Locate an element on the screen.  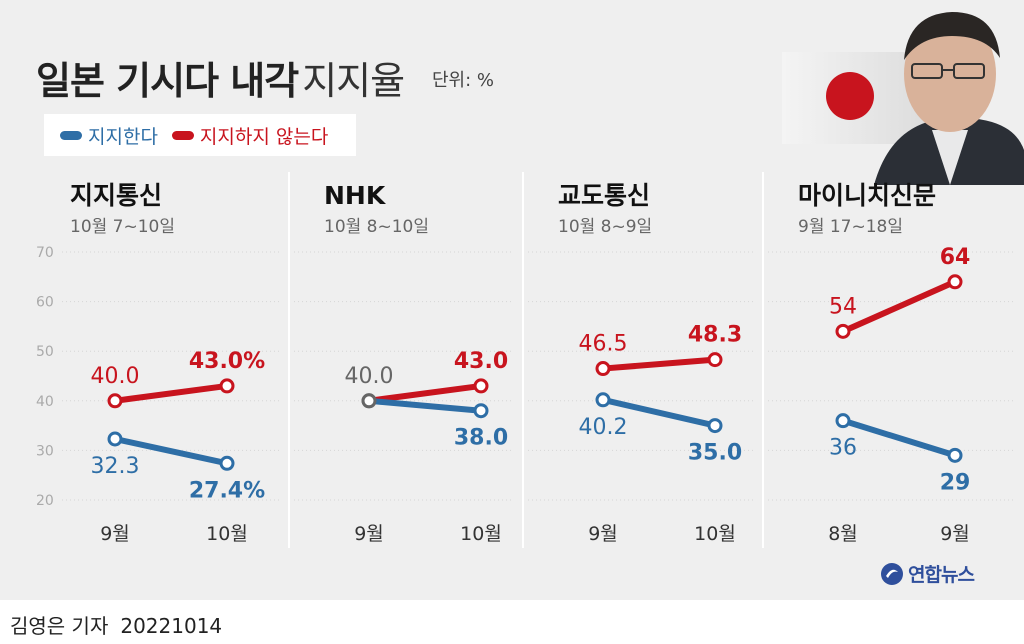
yonhap-logo: 연합뉴스 is located at coordinates (927, 573).